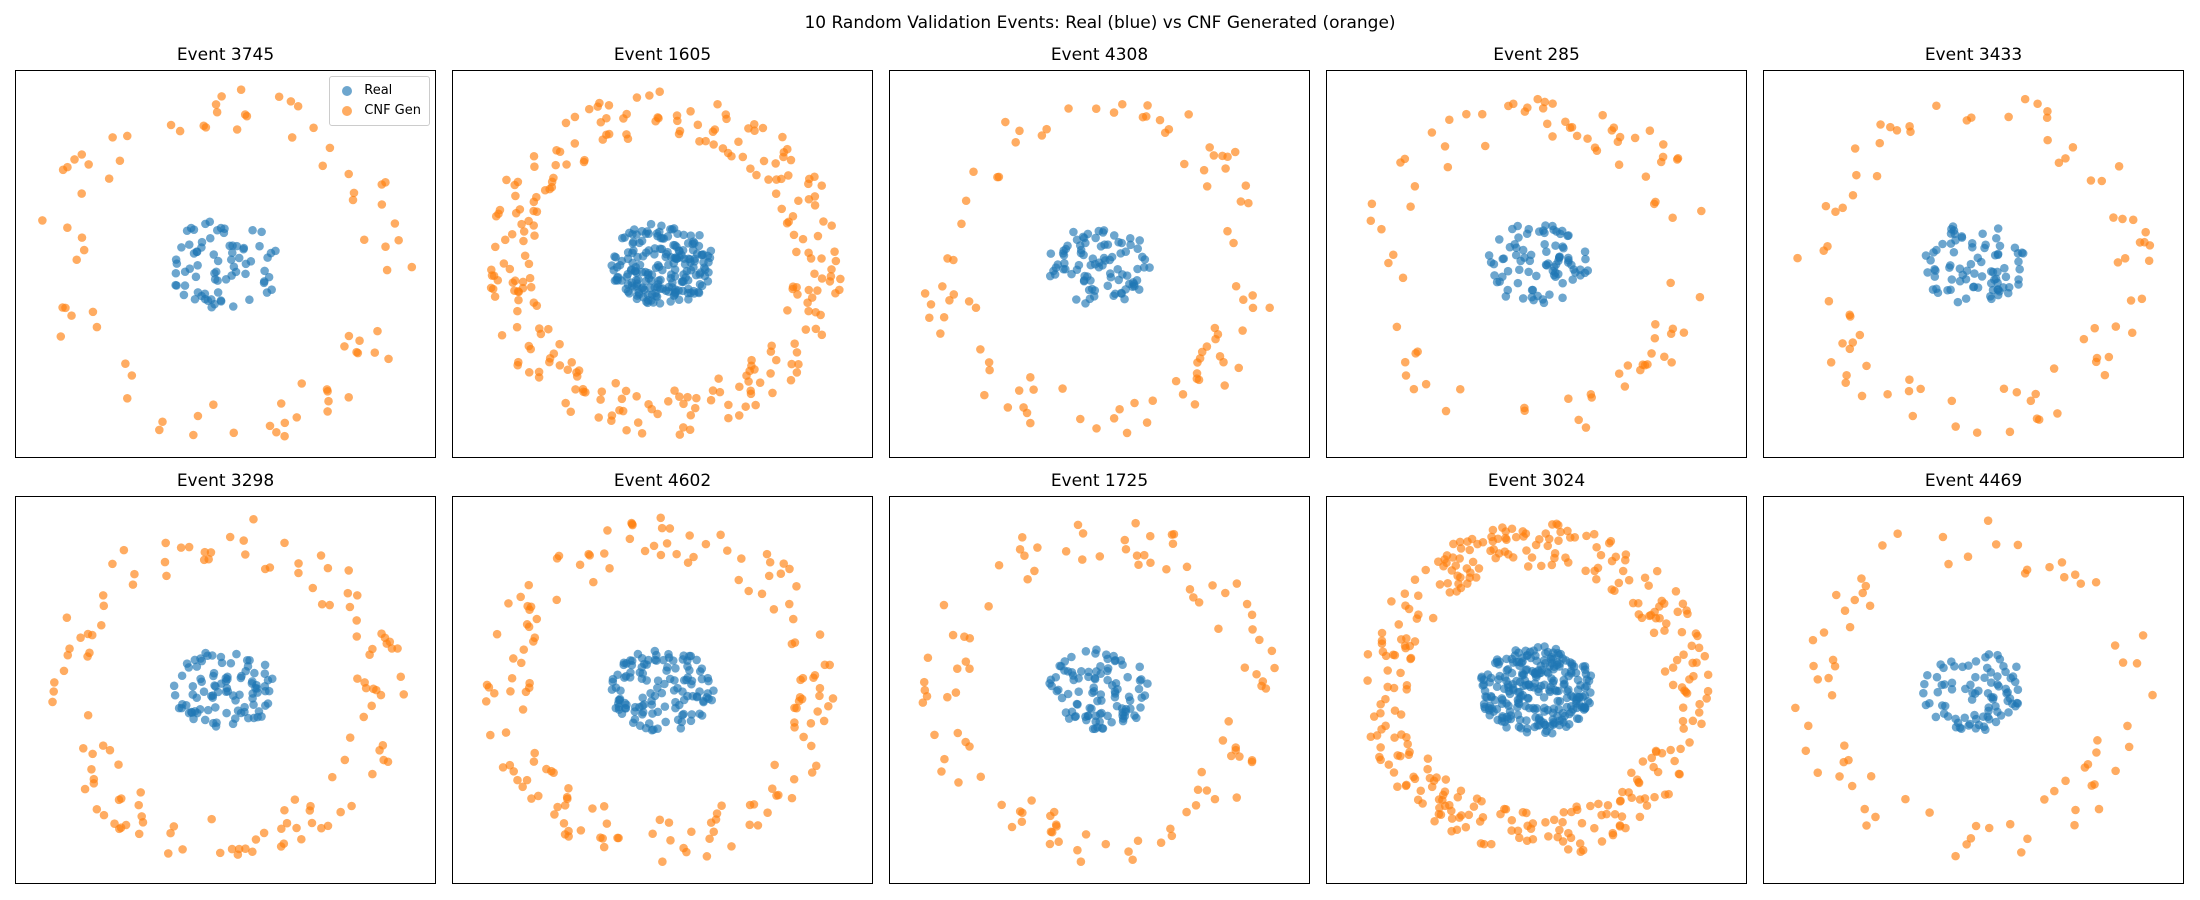 This screenshot has width=2200, height=900. Describe the element at coordinates (1973, 481) in the screenshot. I see `panel-title: Event 4469` at that location.